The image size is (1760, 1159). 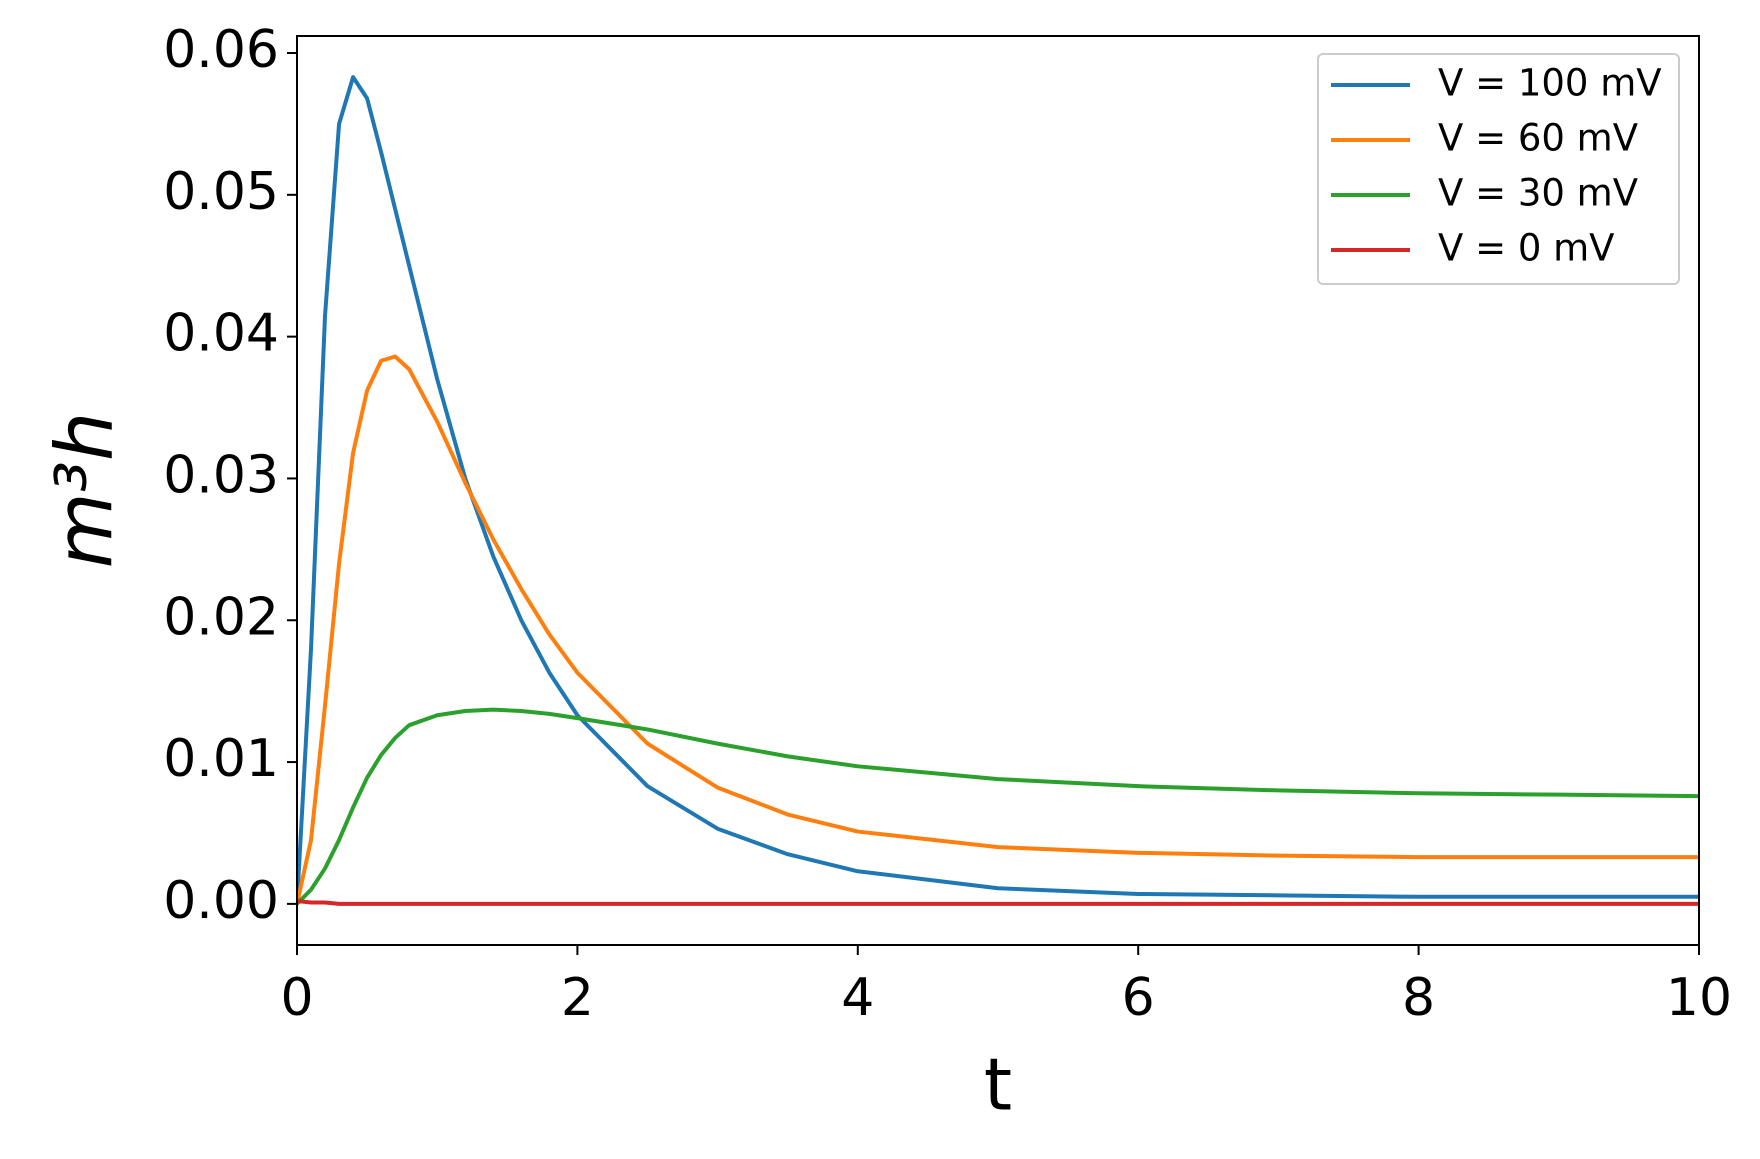 What do you see at coordinates (296, 998) in the screenshot?
I see `x-tick-label: 0` at bounding box center [296, 998].